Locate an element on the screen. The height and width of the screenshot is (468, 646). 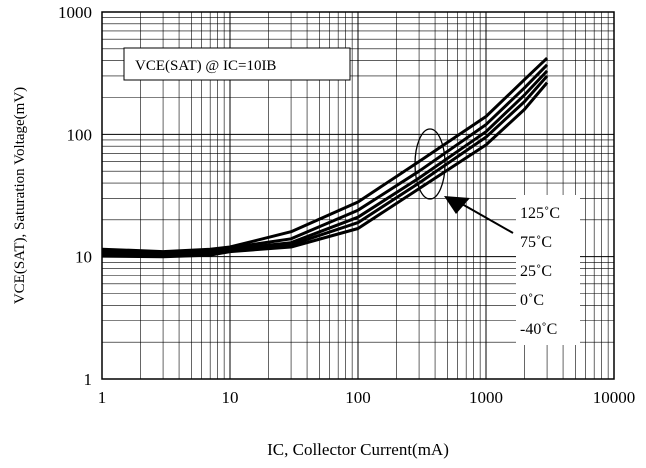
y-tick-label: 1000 is located at coordinates (75, 12).